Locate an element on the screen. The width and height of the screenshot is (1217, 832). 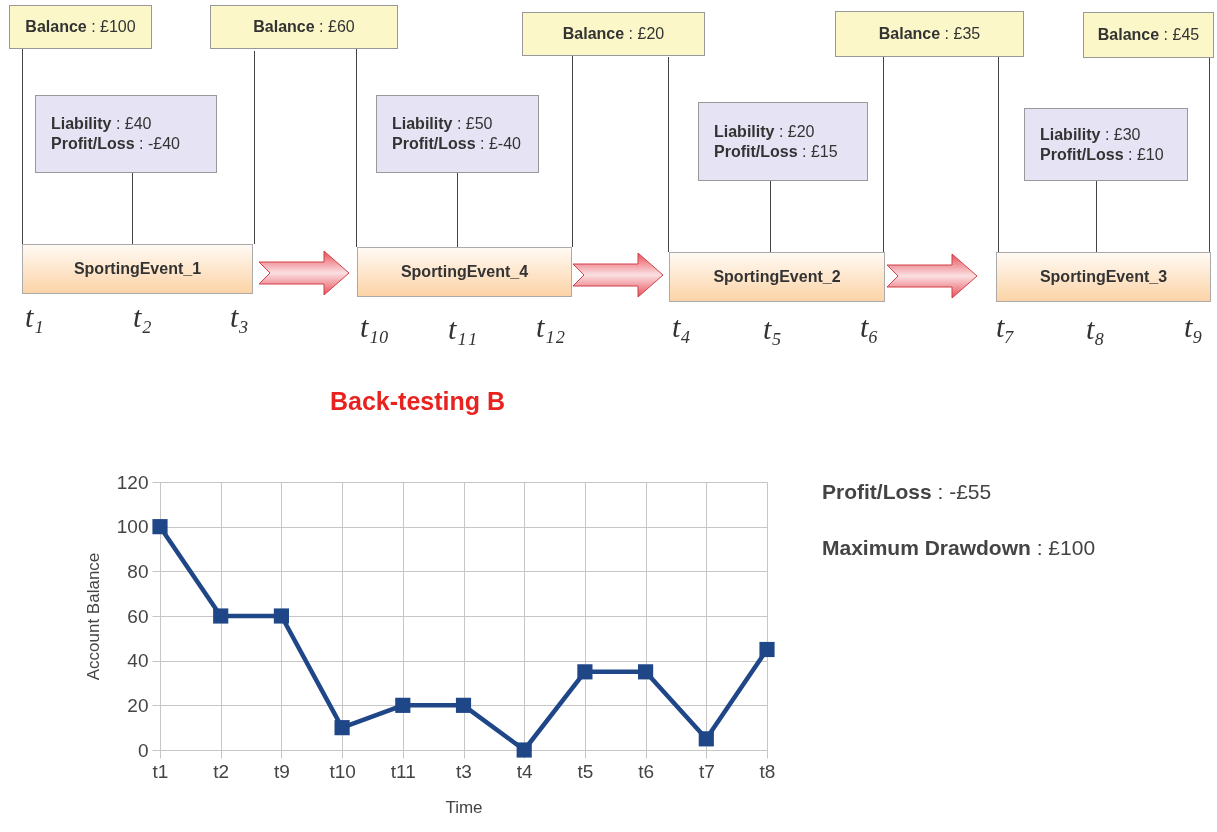
text: t₈ is located at coordinates (1095, 329).